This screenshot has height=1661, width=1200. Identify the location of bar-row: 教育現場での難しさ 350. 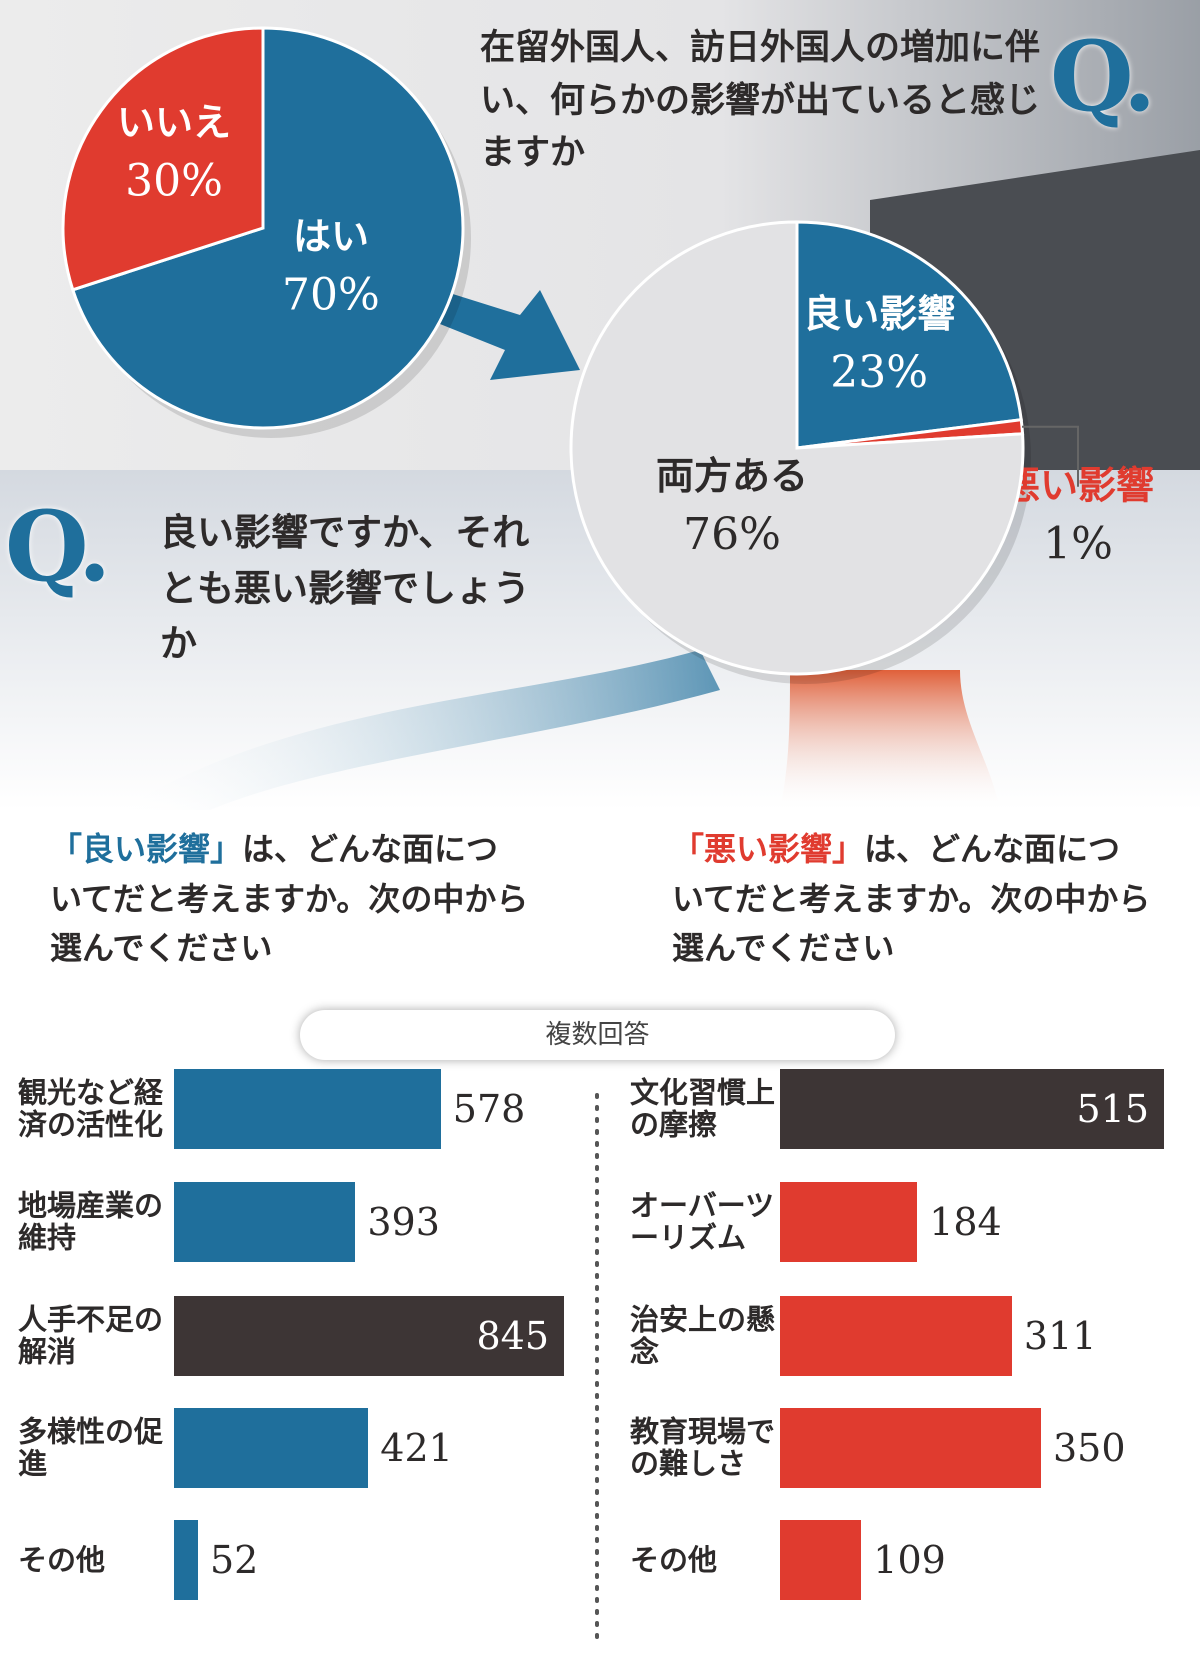
(600, 1448).